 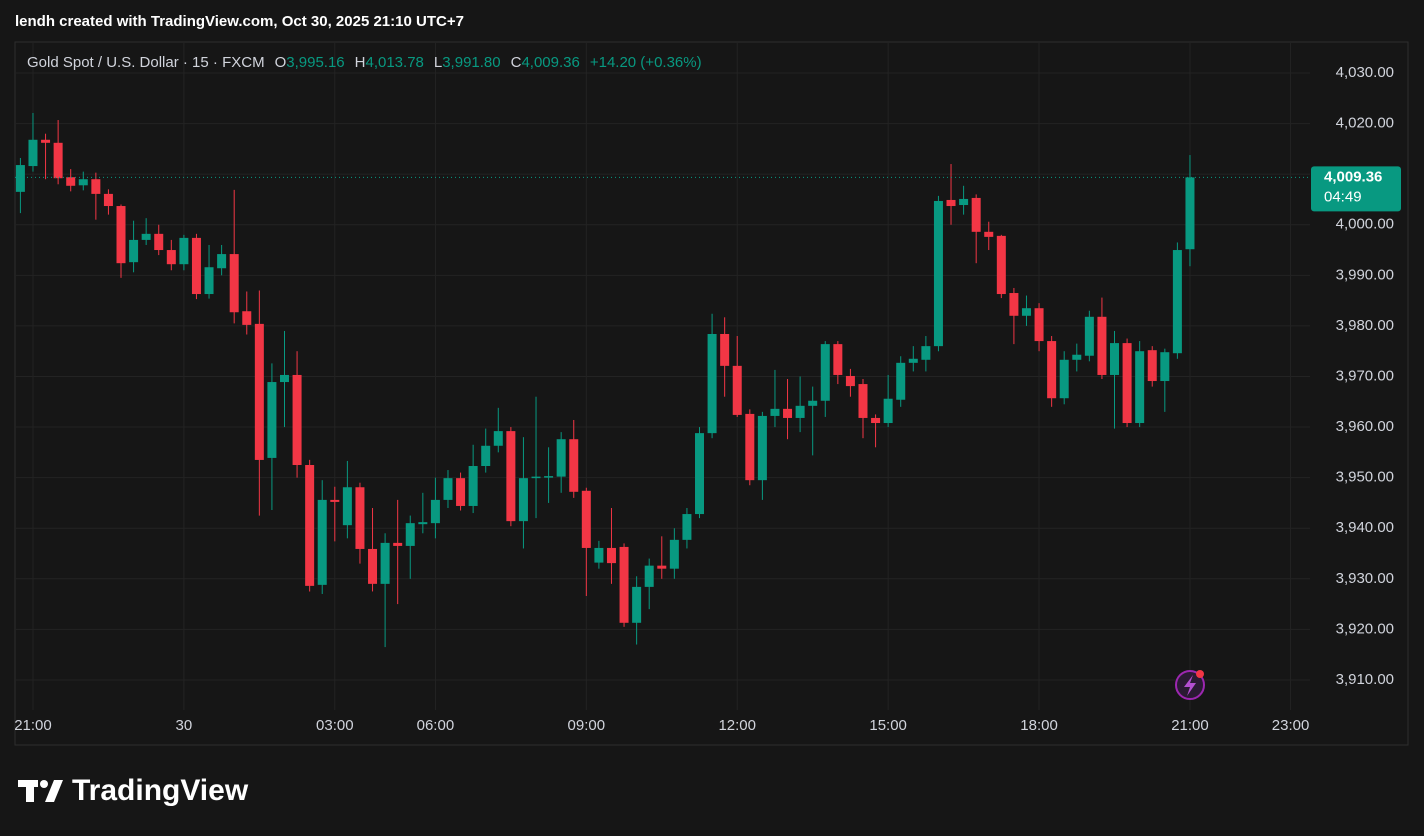 I want to click on brand-logo, so click(x=40, y=791).